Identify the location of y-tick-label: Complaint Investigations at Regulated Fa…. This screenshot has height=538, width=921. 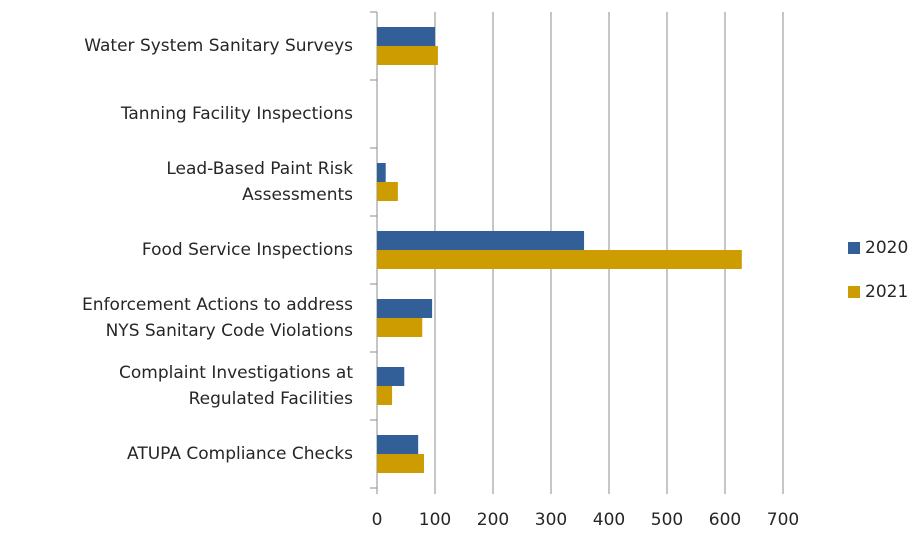
(236, 386).